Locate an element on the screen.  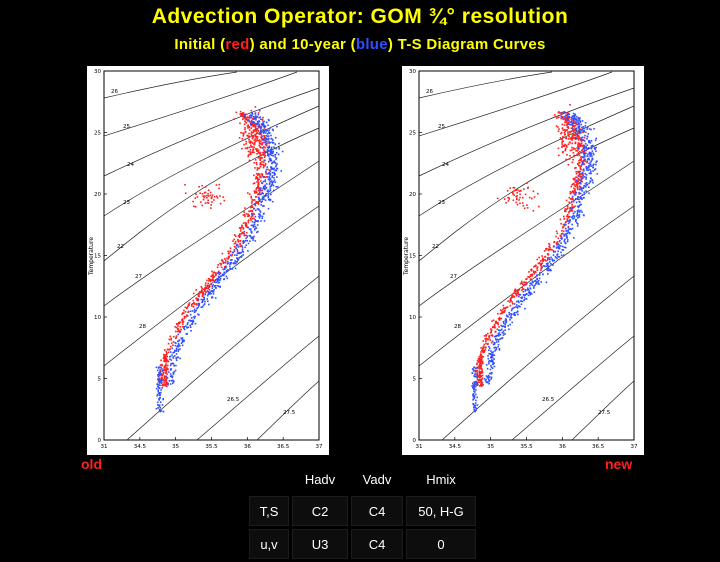
density-contour is located at coordinates (538, 358).